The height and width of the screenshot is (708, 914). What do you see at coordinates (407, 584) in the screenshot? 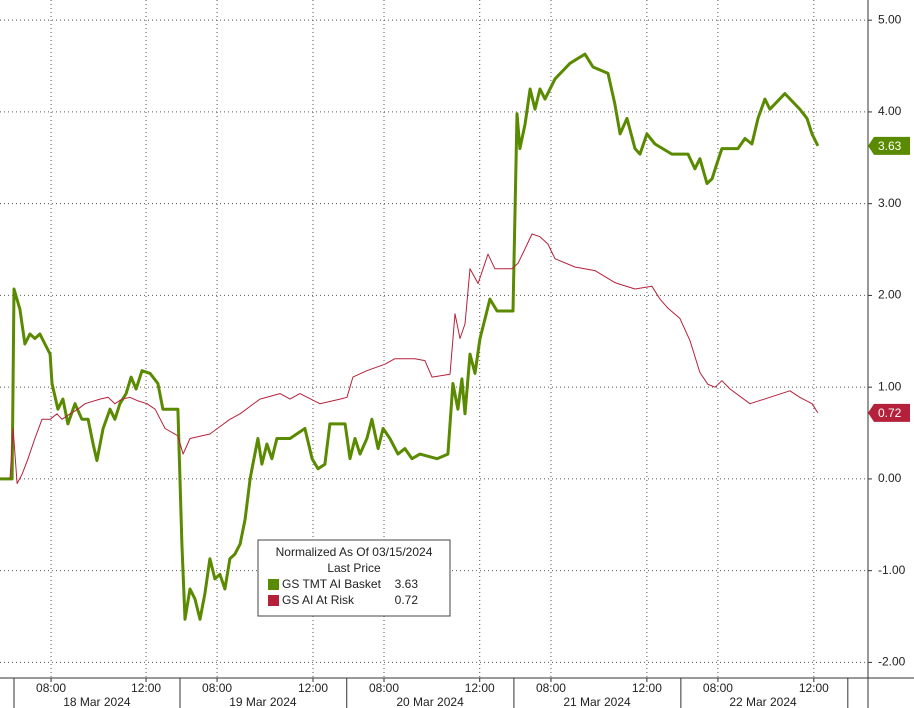
I see `legend-value: 3.63` at bounding box center [407, 584].